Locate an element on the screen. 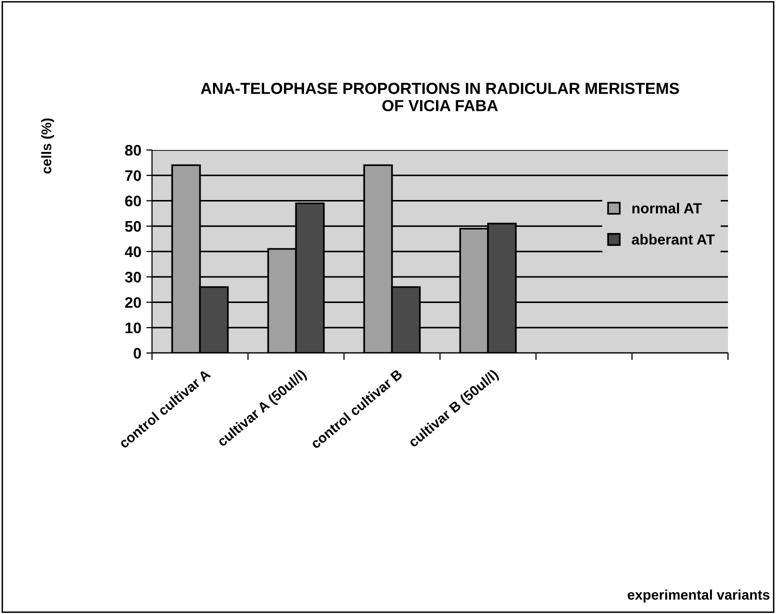 The image size is (776, 614). text: experimental variants is located at coordinates (699, 596).